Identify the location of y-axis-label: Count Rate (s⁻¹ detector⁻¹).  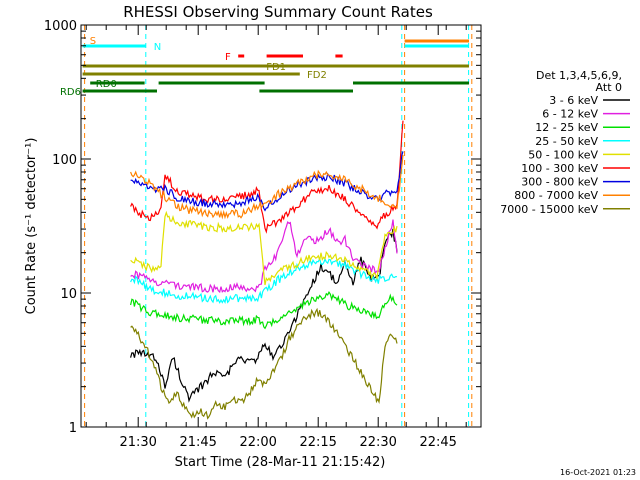
(31, 226).